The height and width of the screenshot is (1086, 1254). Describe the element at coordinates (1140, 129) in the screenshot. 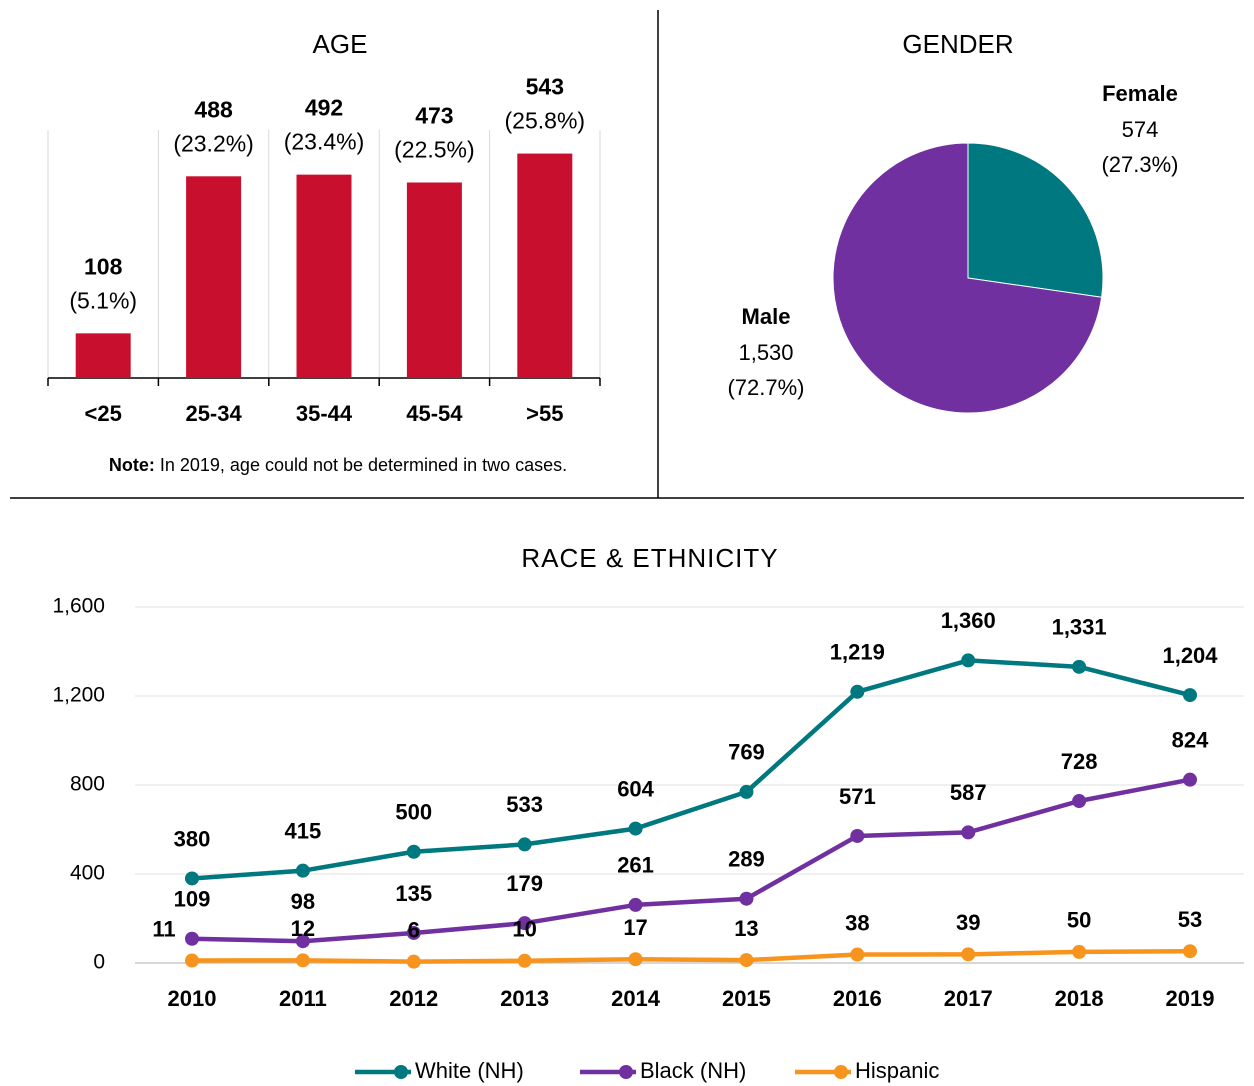

I see `value-label: 574` at that location.